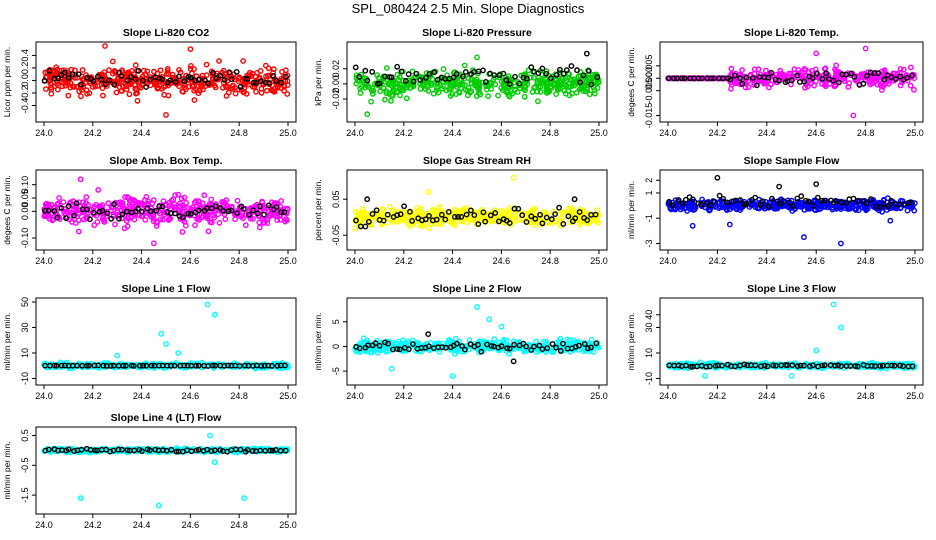  Describe the element at coordinates (7, 209) in the screenshot. I see `y-axis-label: degees C per min.` at that location.